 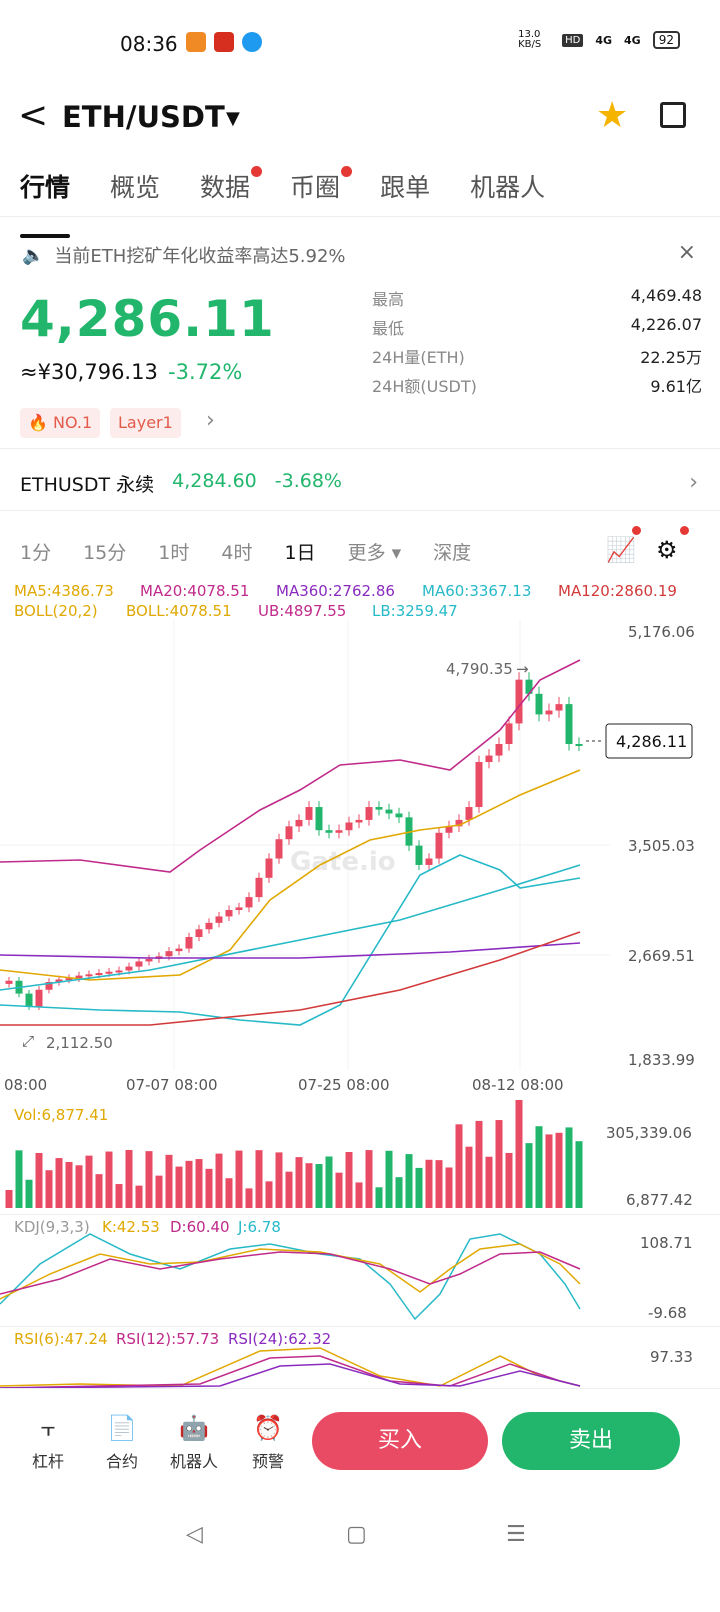 I want to click on tag-layer: Layer1, so click(x=145, y=423).